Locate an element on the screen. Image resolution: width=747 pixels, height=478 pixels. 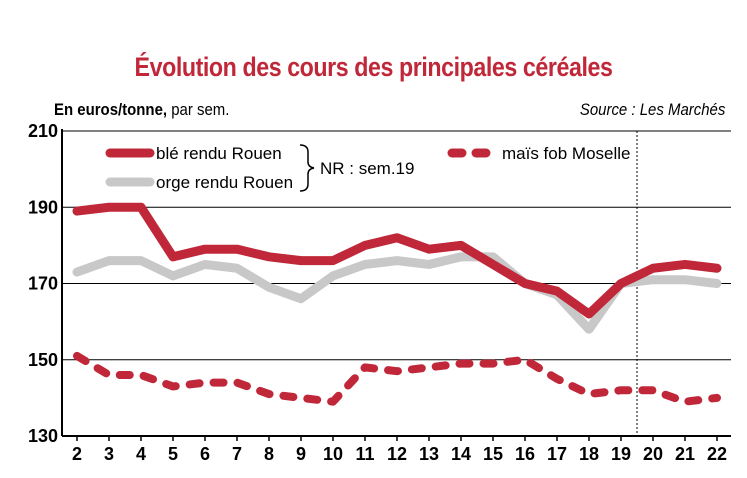
x-tick-label-11: 11 is located at coordinates (364, 454).